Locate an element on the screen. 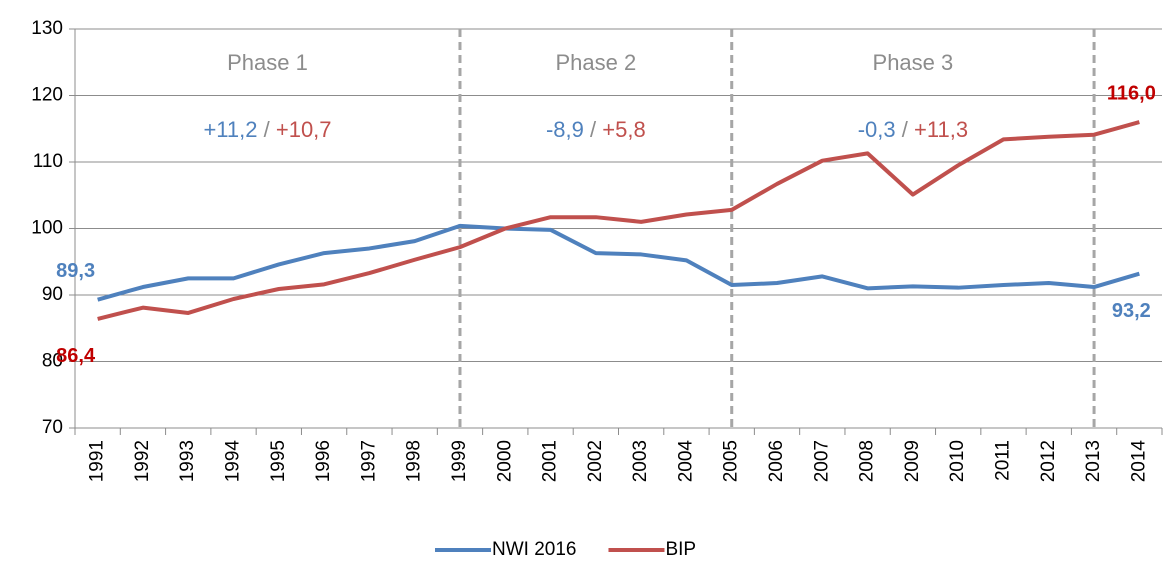  y-tick-label: 130 is located at coordinates (47, 28).